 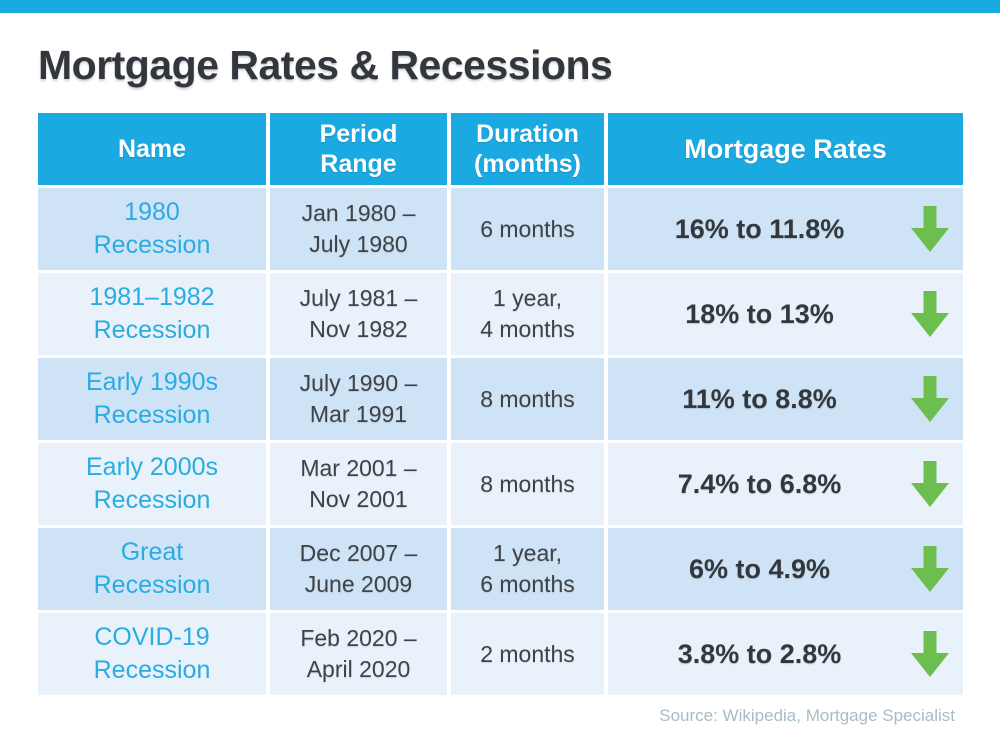 I want to click on recession-name: 1980 Recession, so click(x=152, y=229).